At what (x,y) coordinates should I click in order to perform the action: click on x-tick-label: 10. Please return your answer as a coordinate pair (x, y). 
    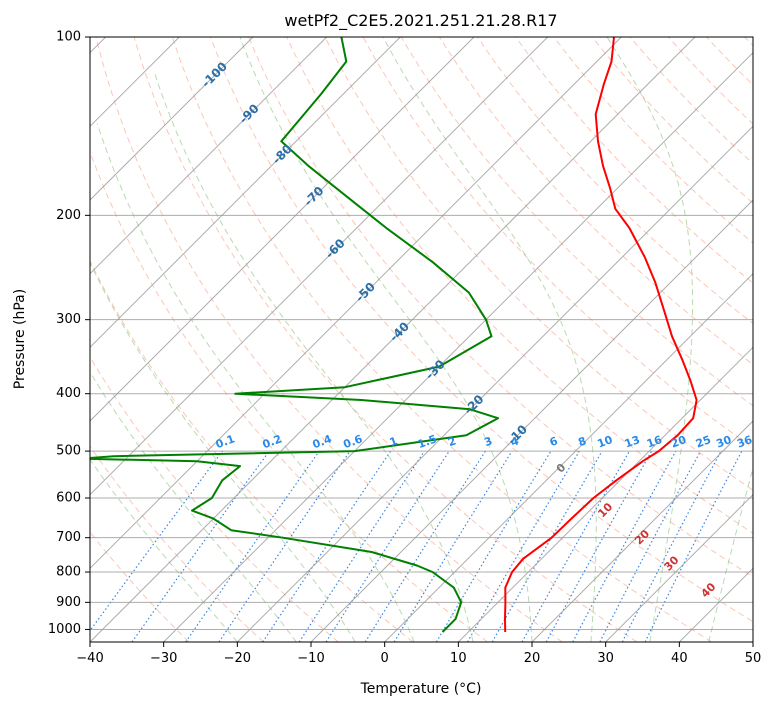
    Looking at the image, I should click on (458, 658).